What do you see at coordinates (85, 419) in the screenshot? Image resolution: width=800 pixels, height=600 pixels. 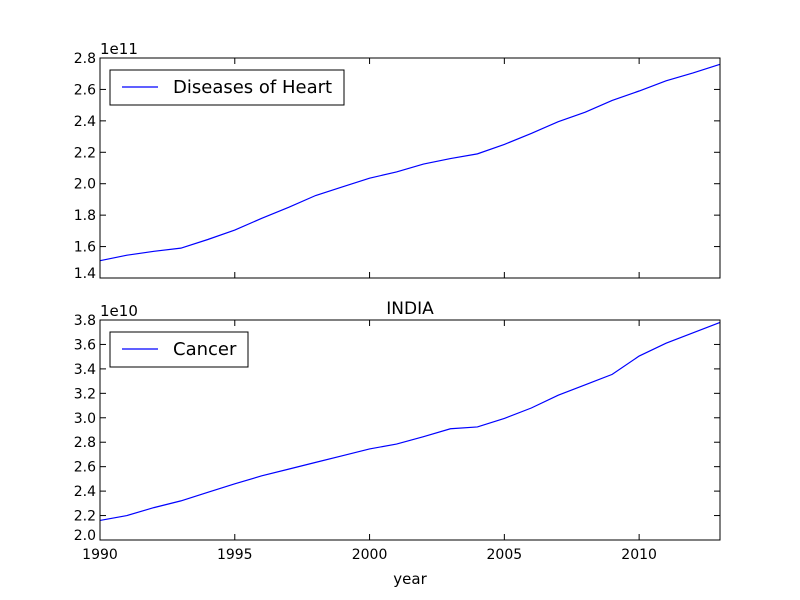 I see `y-tick-label: 3.0` at bounding box center [85, 419].